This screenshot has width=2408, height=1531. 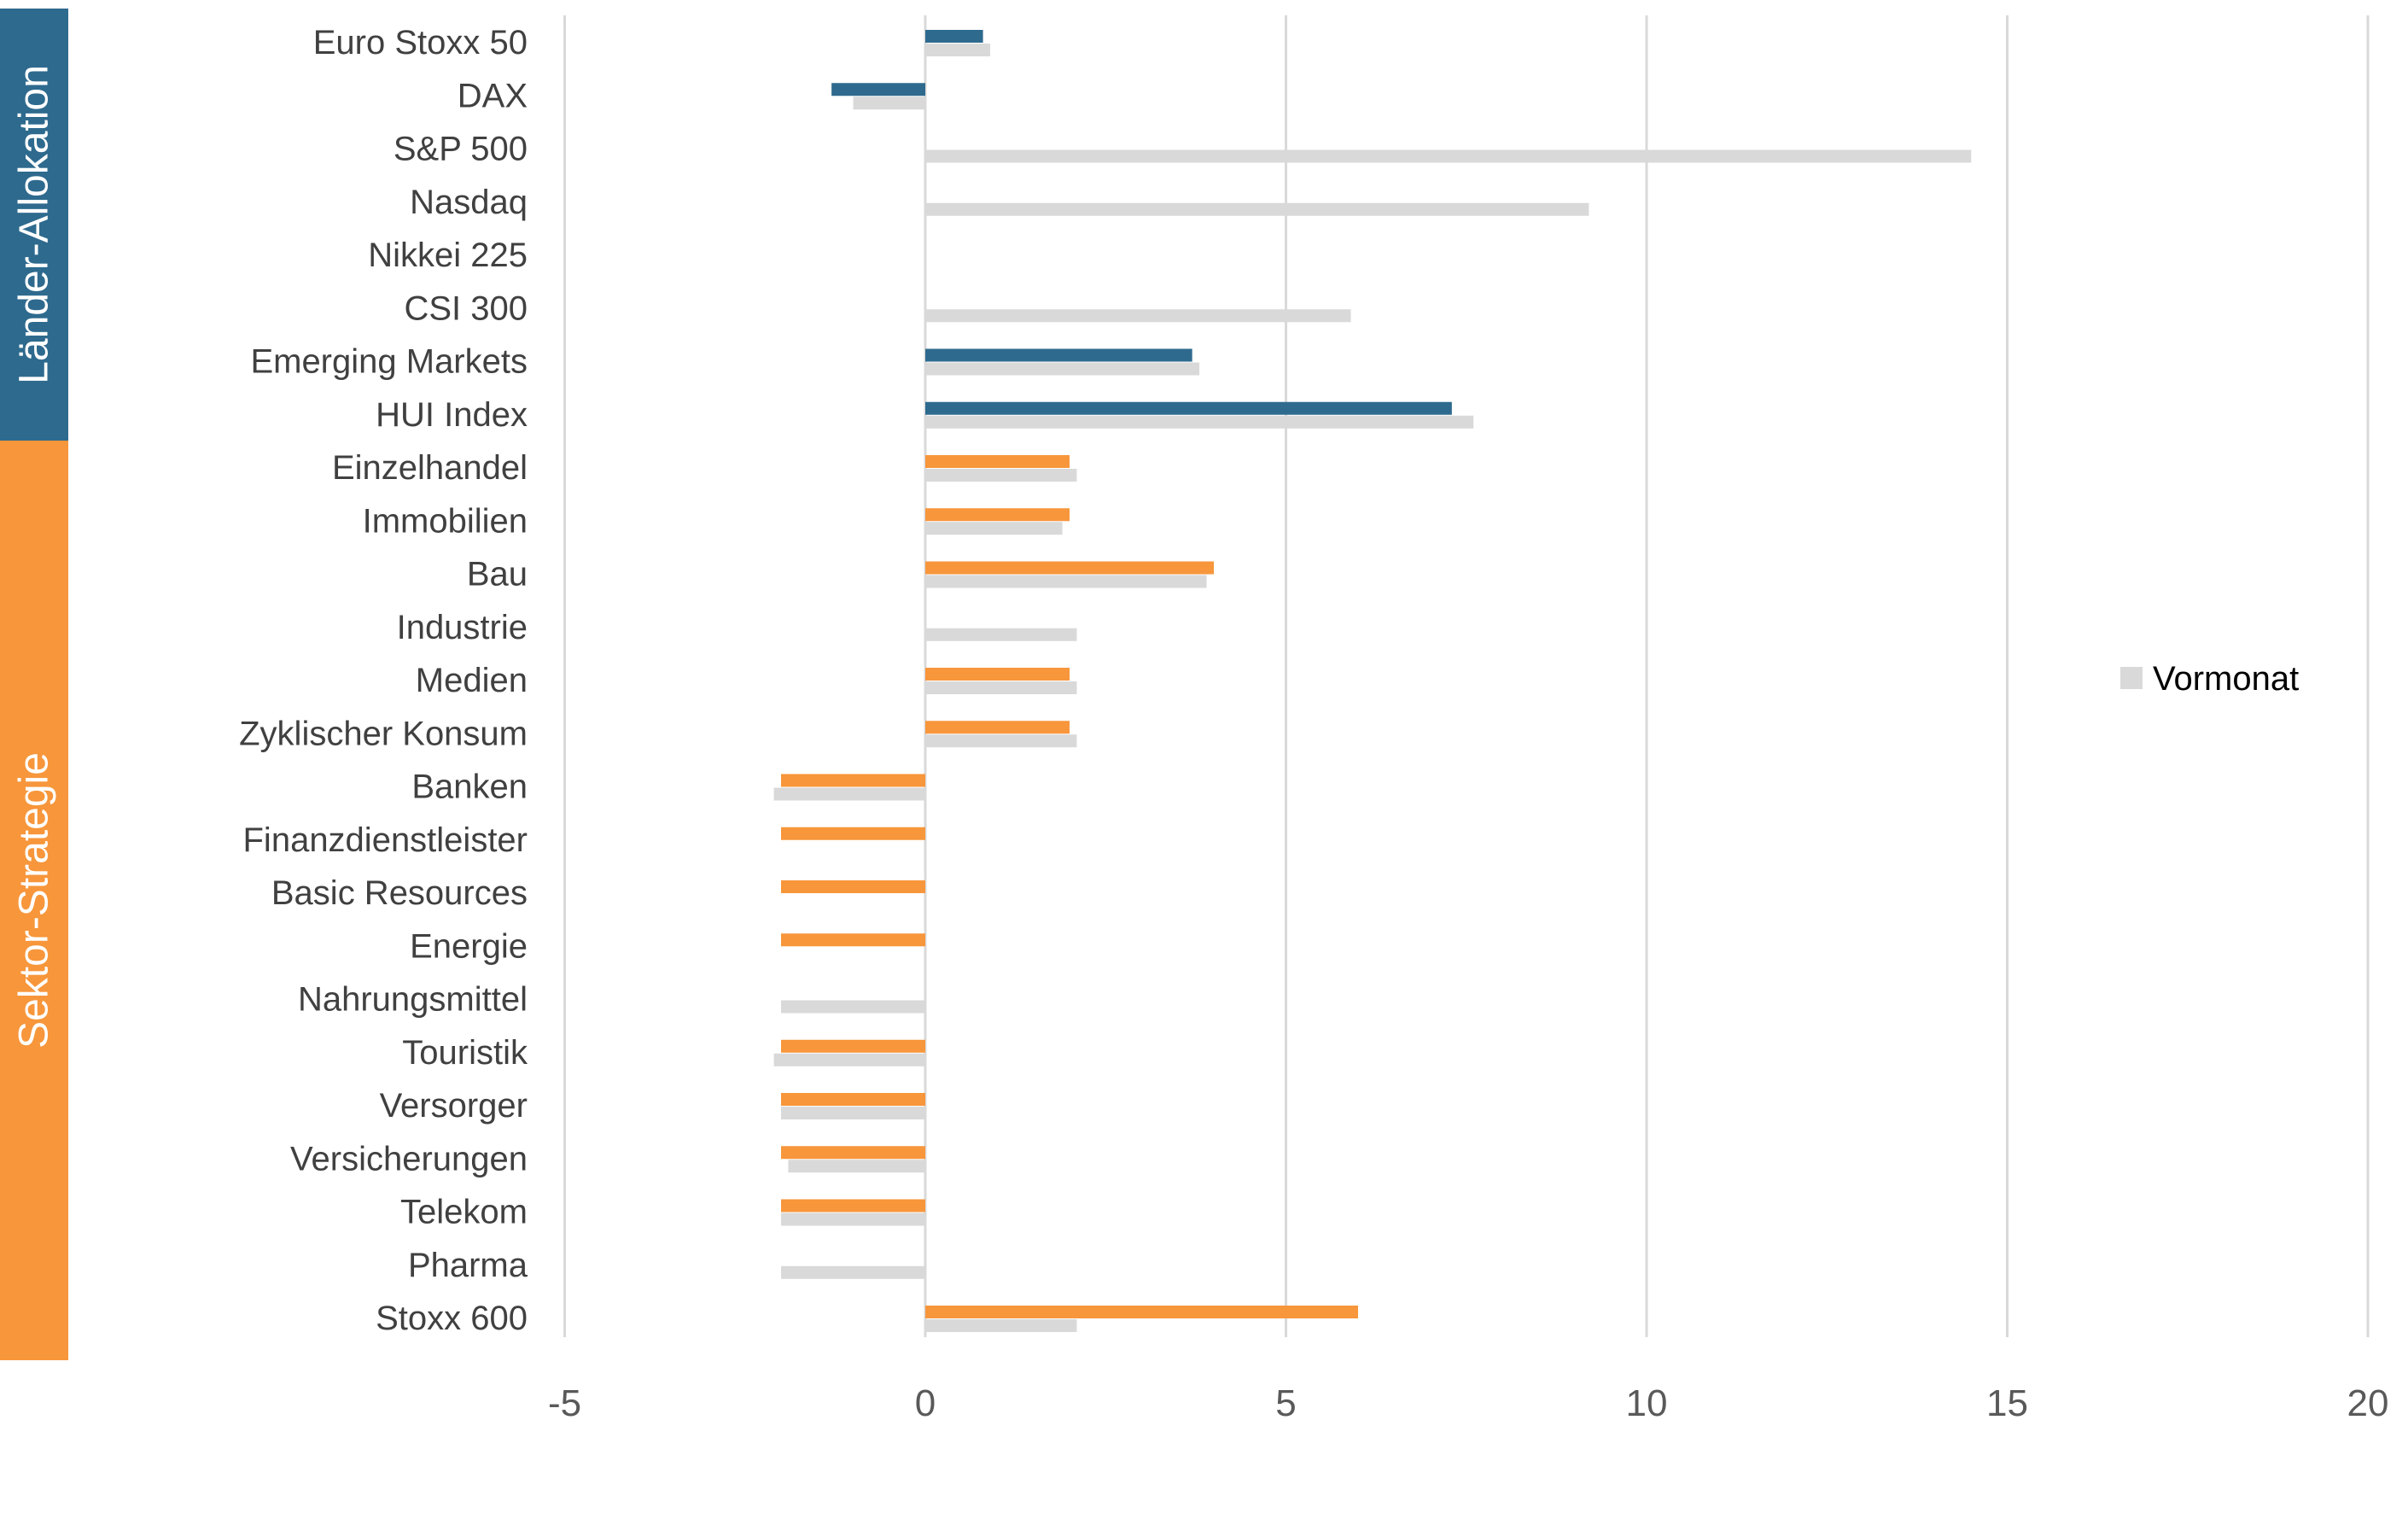 I want to click on bar-vormonat-nahrungsmittel, so click(x=853, y=1007).